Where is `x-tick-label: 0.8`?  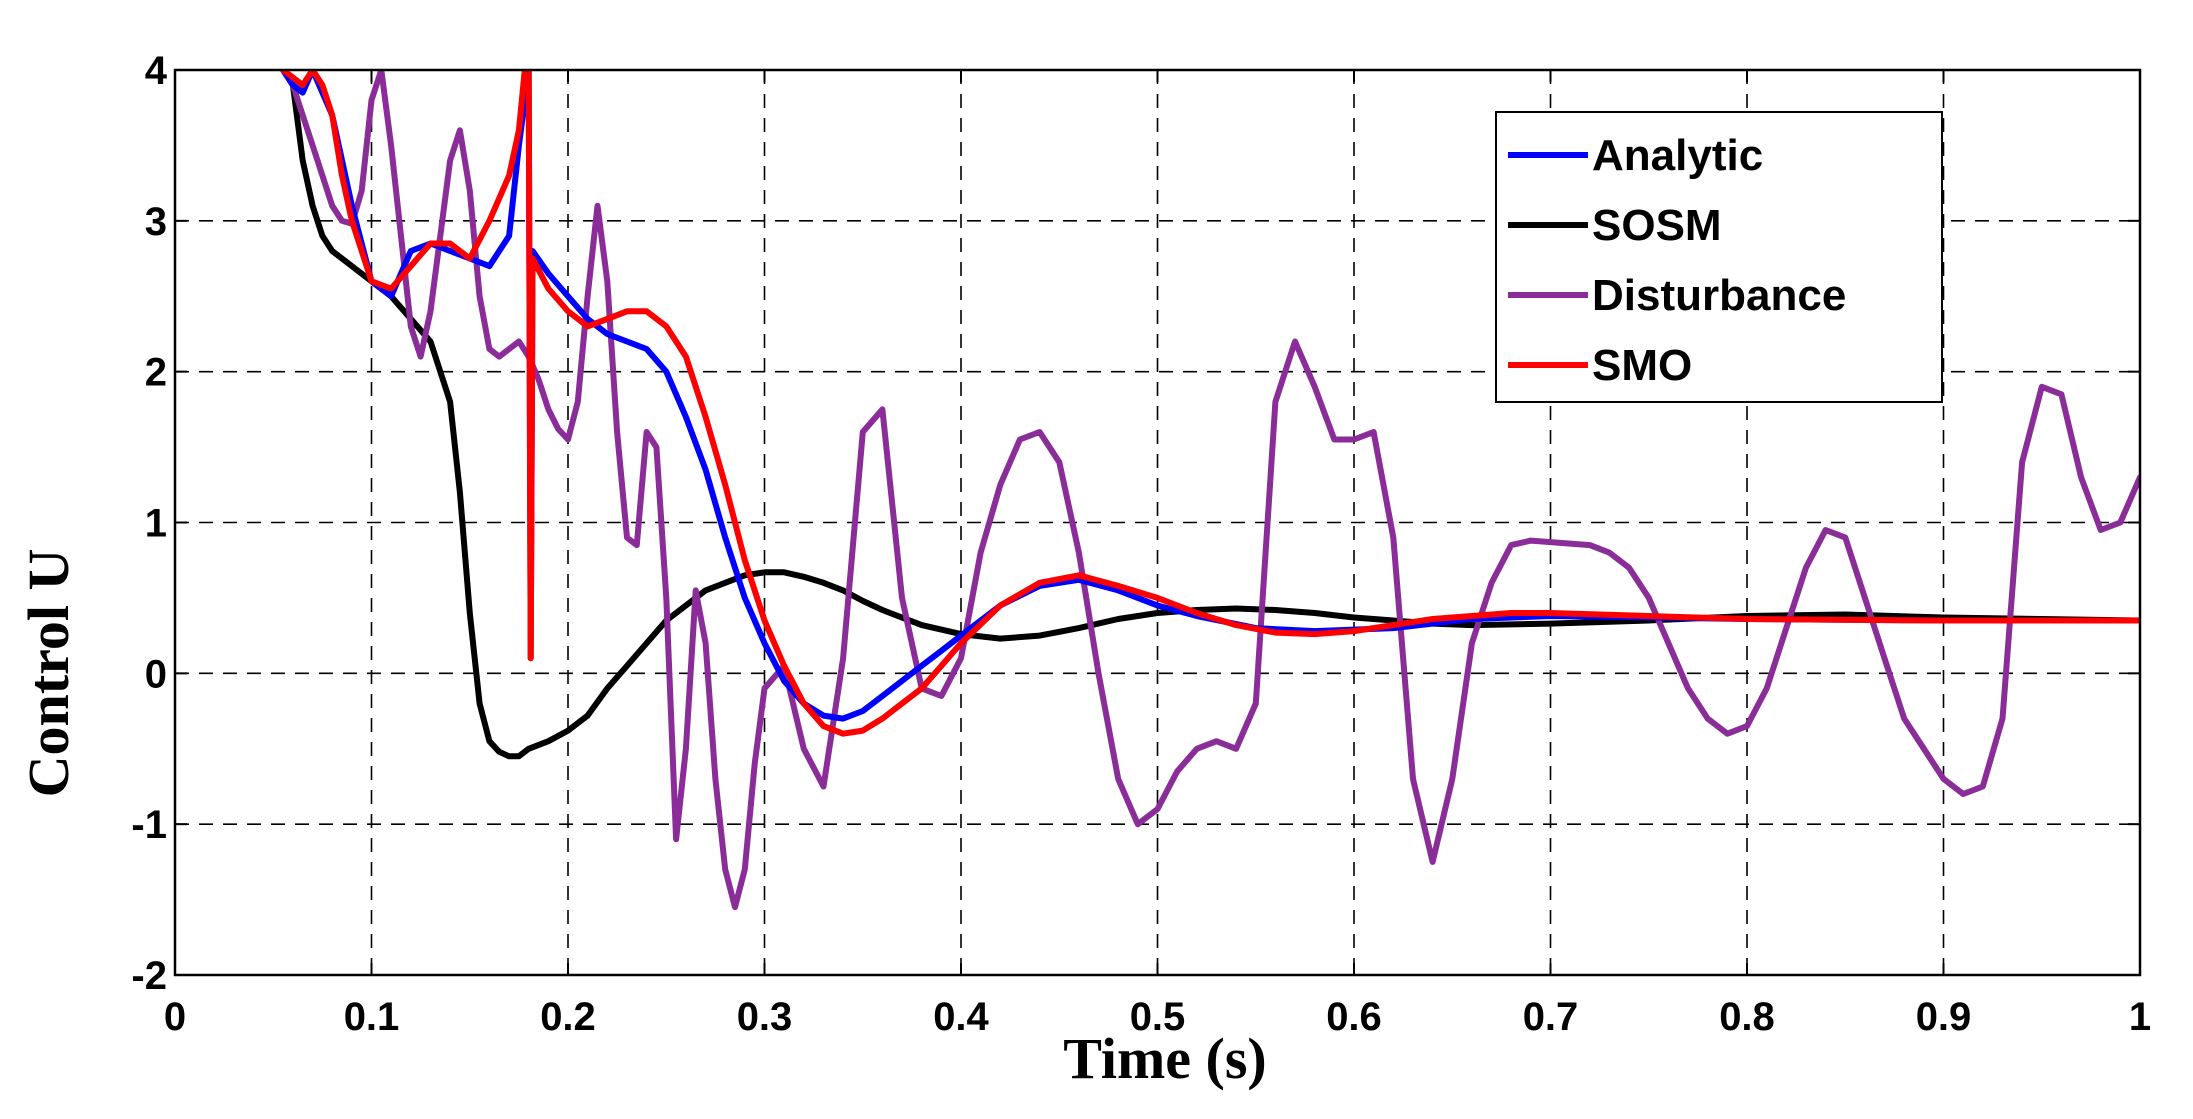 x-tick-label: 0.8 is located at coordinates (1747, 1017).